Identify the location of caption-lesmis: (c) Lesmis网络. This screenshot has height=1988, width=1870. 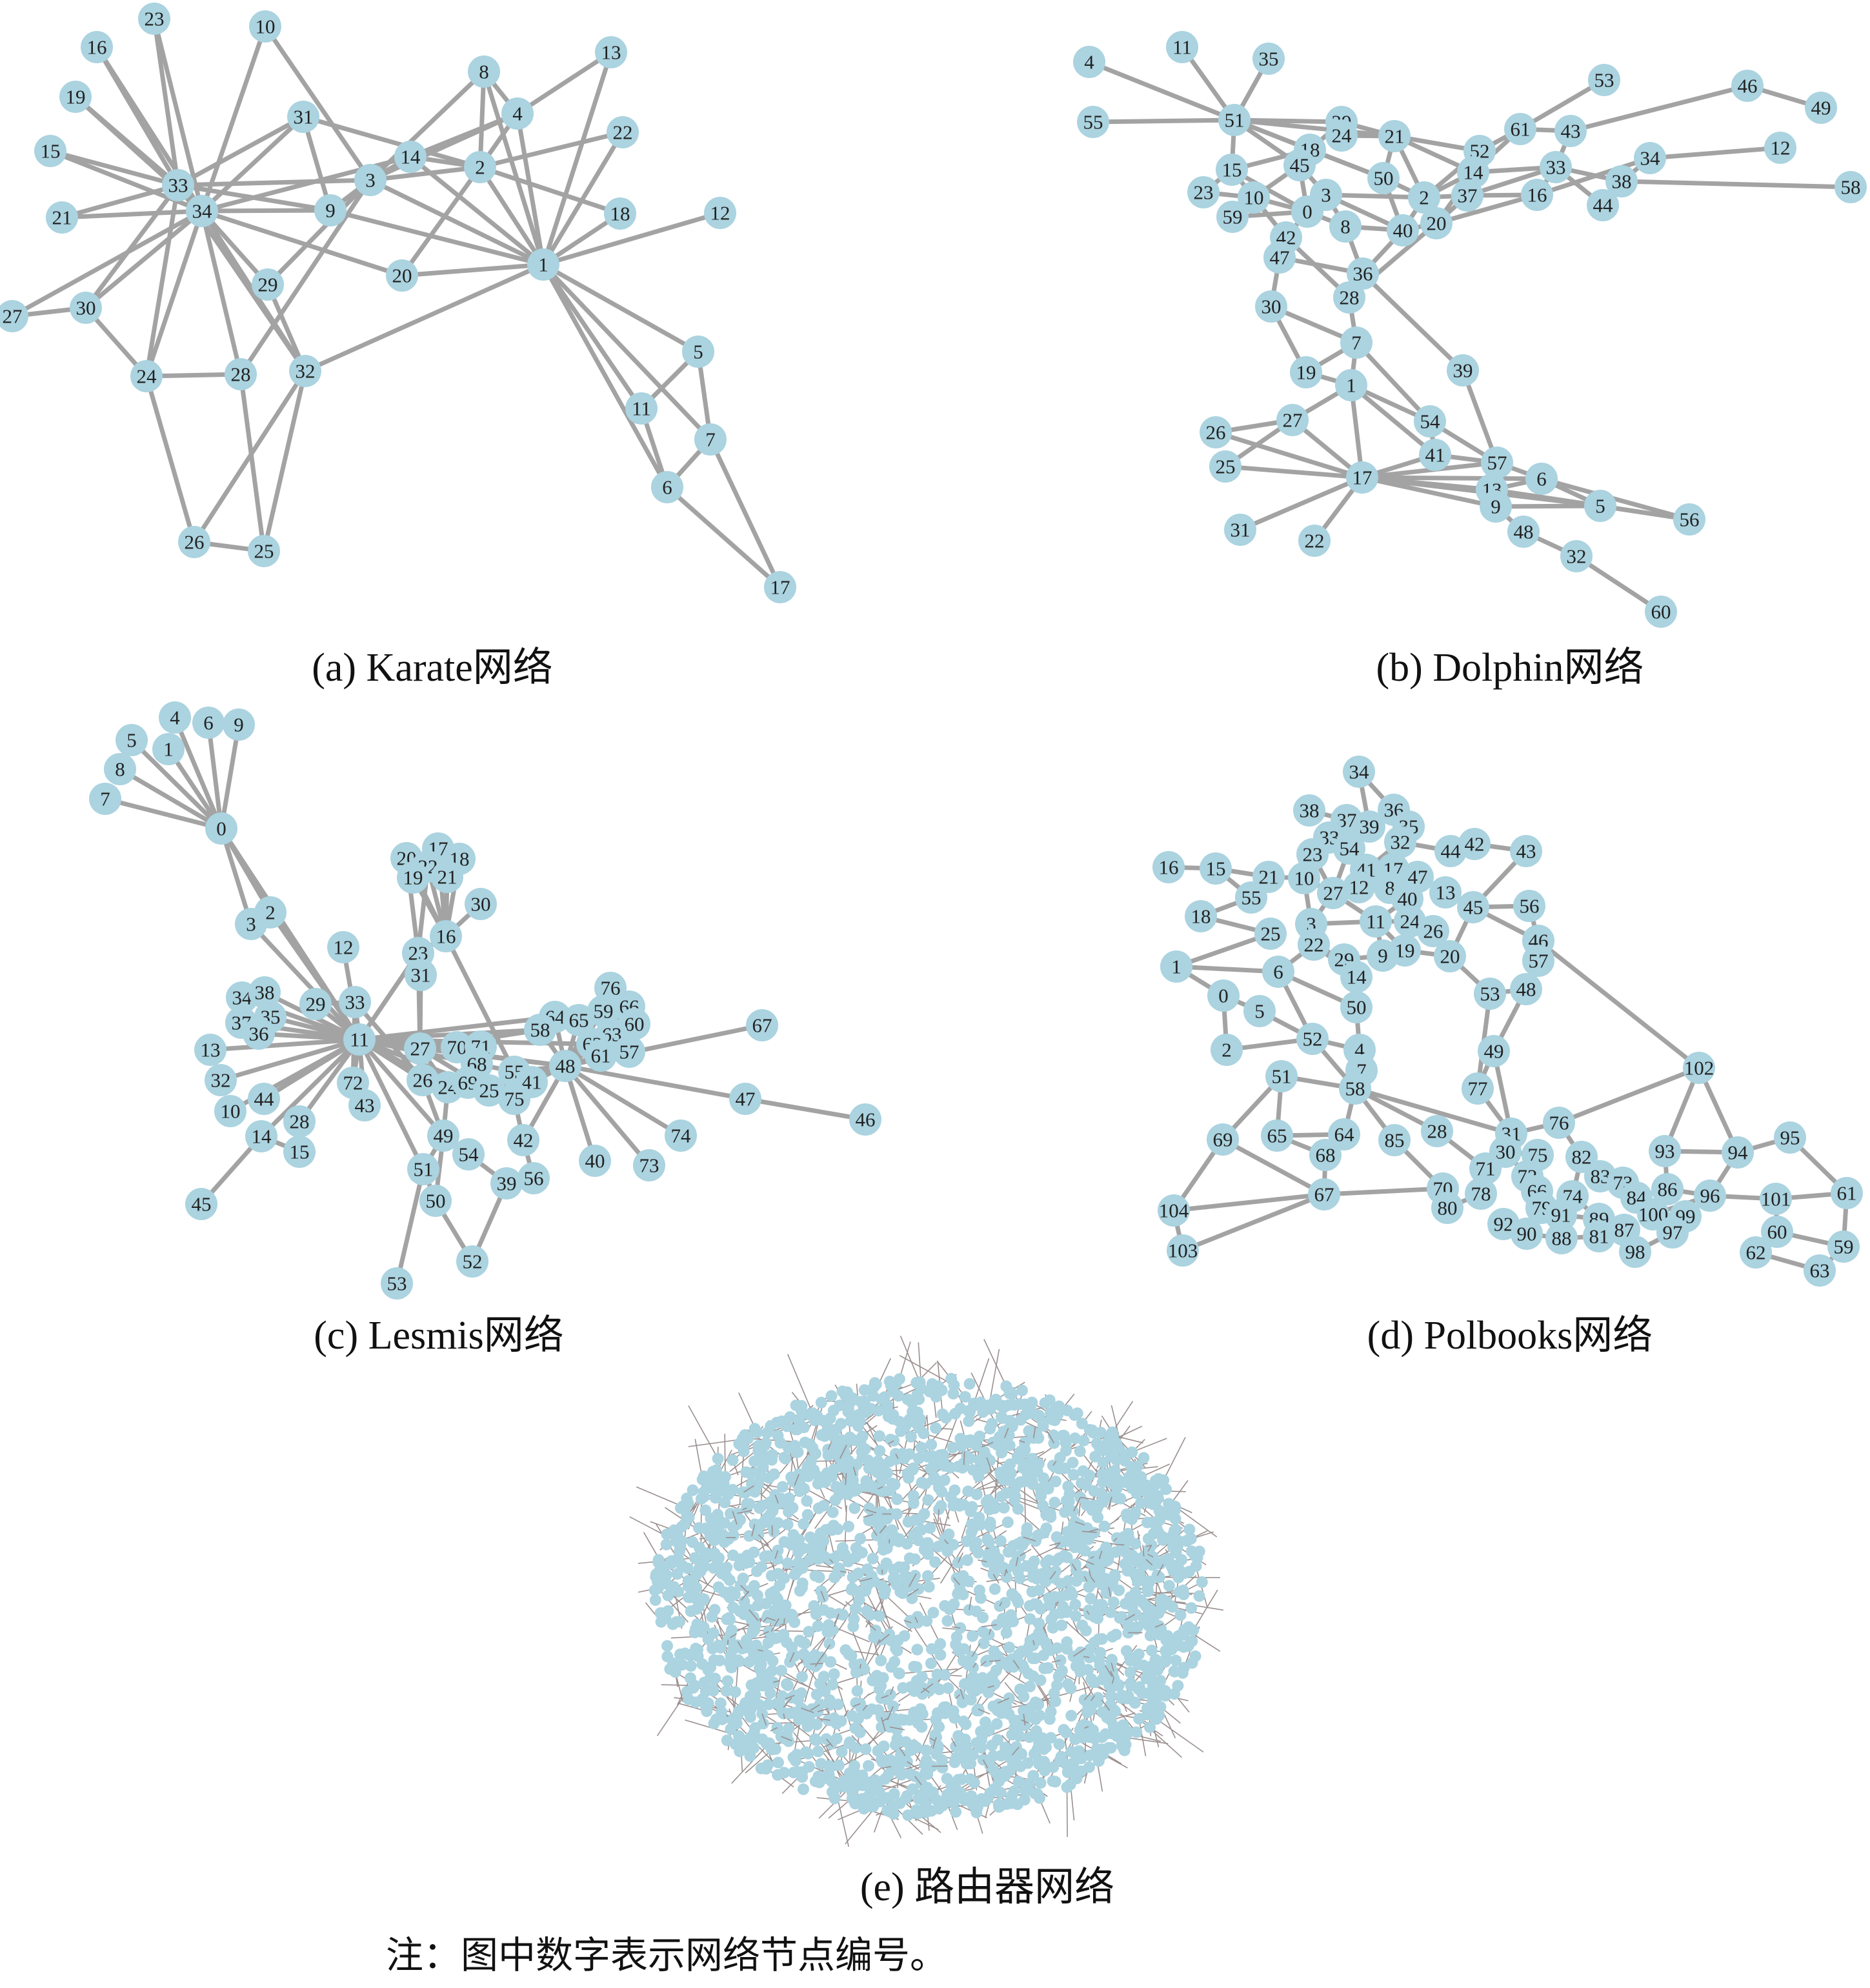
(438, 1336).